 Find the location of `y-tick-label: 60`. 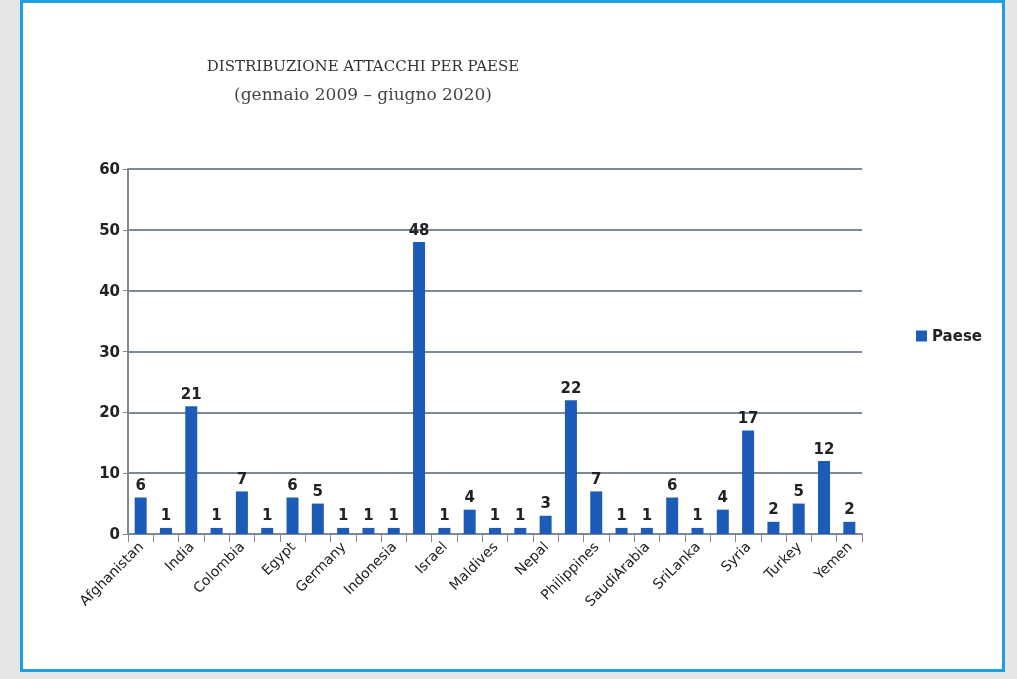

y-tick-label: 60 is located at coordinates (109, 169).